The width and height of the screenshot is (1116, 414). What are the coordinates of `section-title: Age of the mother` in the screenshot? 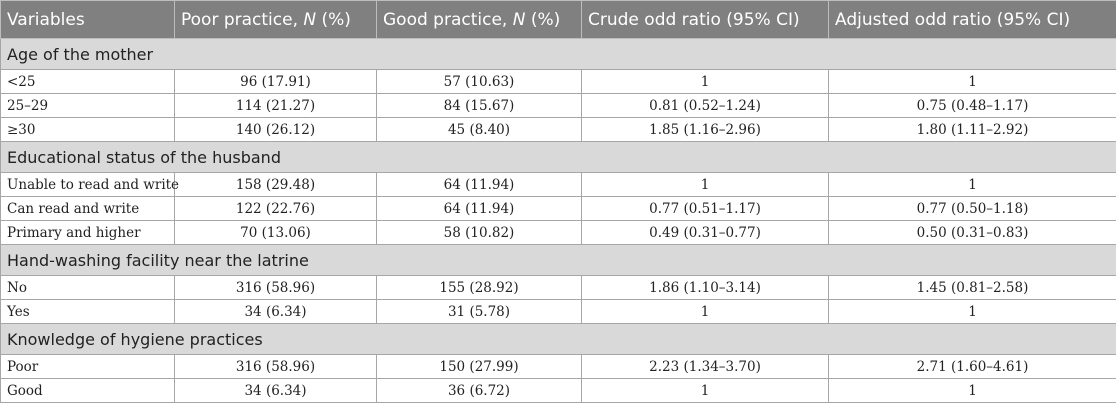 It's located at (558, 54).